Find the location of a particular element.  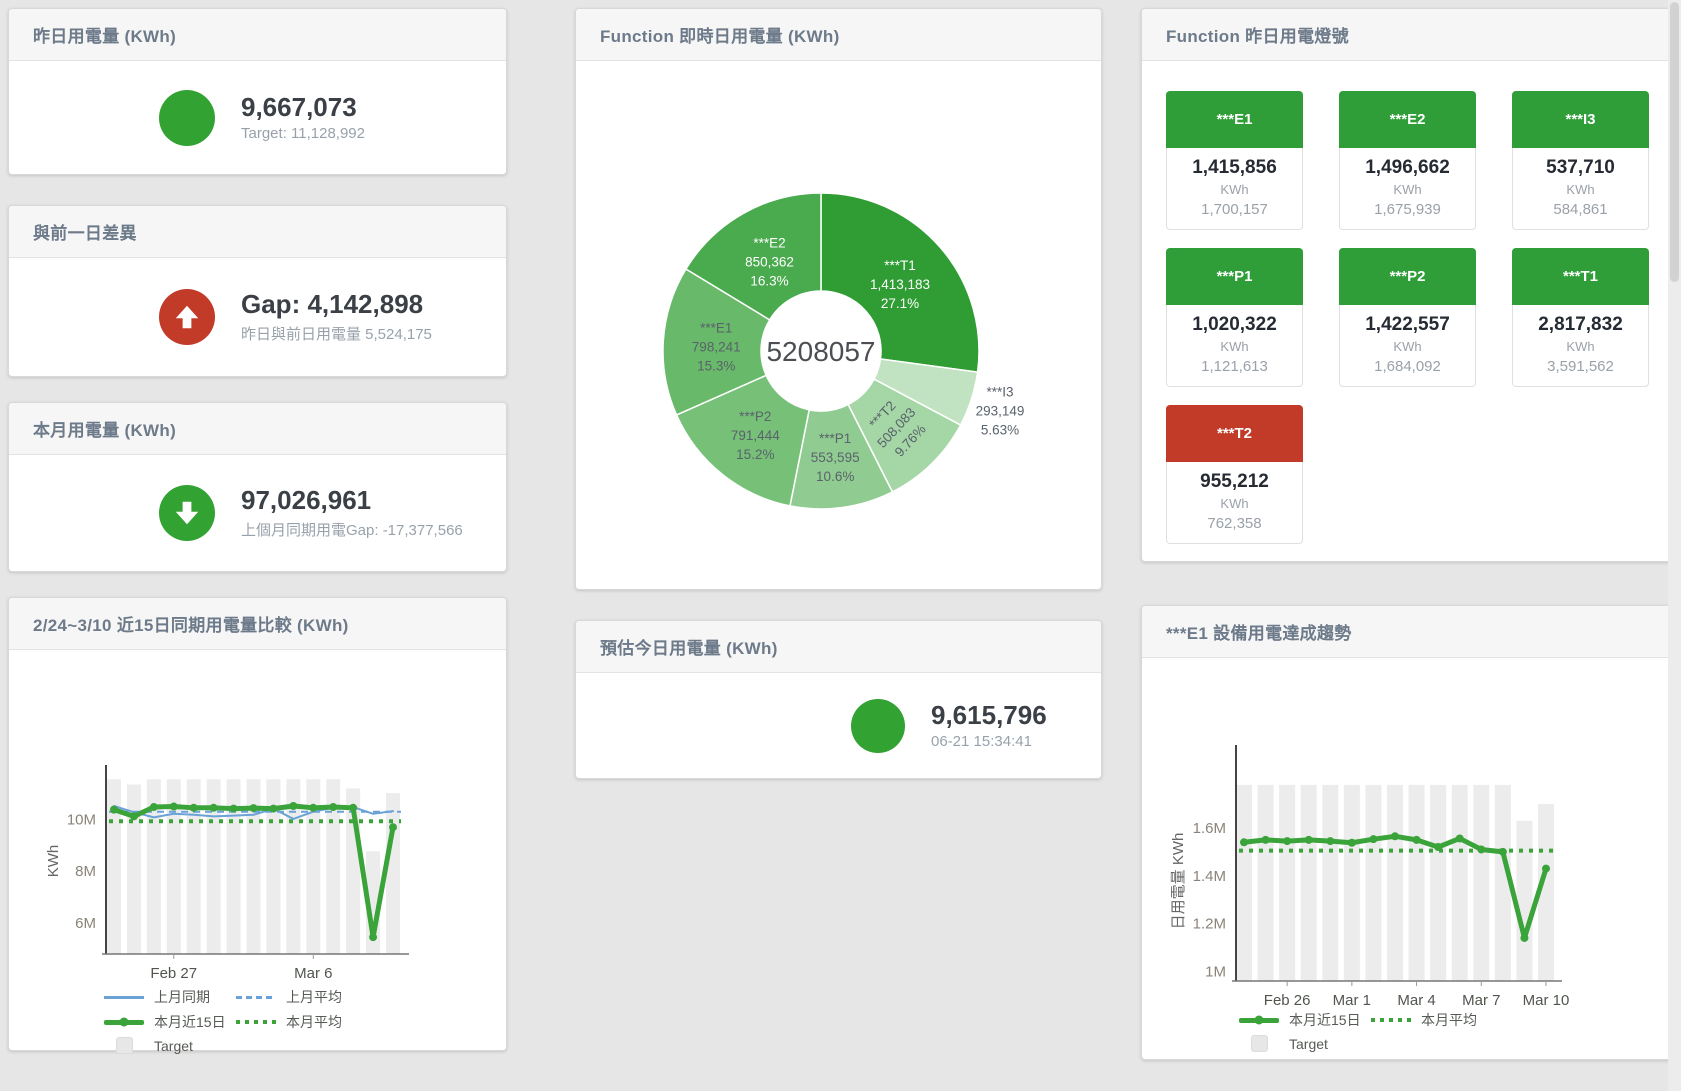

panel-title: Function 即時日用電量 (KWh) is located at coordinates (720, 36).